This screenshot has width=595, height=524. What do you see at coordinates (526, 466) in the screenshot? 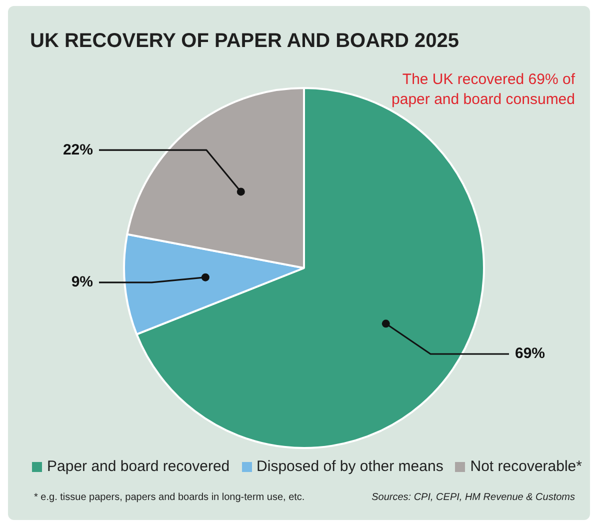
I see `legend-label: Not recoverable*` at bounding box center [526, 466].